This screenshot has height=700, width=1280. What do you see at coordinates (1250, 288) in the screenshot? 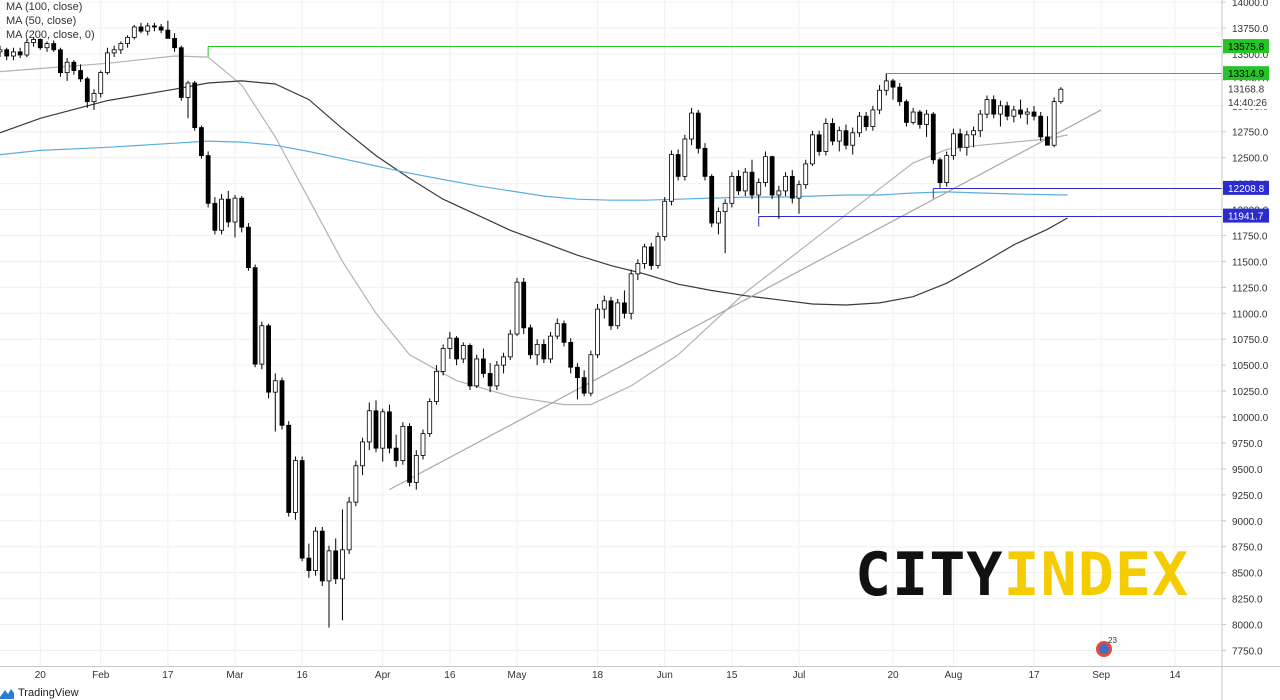
I see `y-tick-label: 11250.0` at bounding box center [1250, 288].